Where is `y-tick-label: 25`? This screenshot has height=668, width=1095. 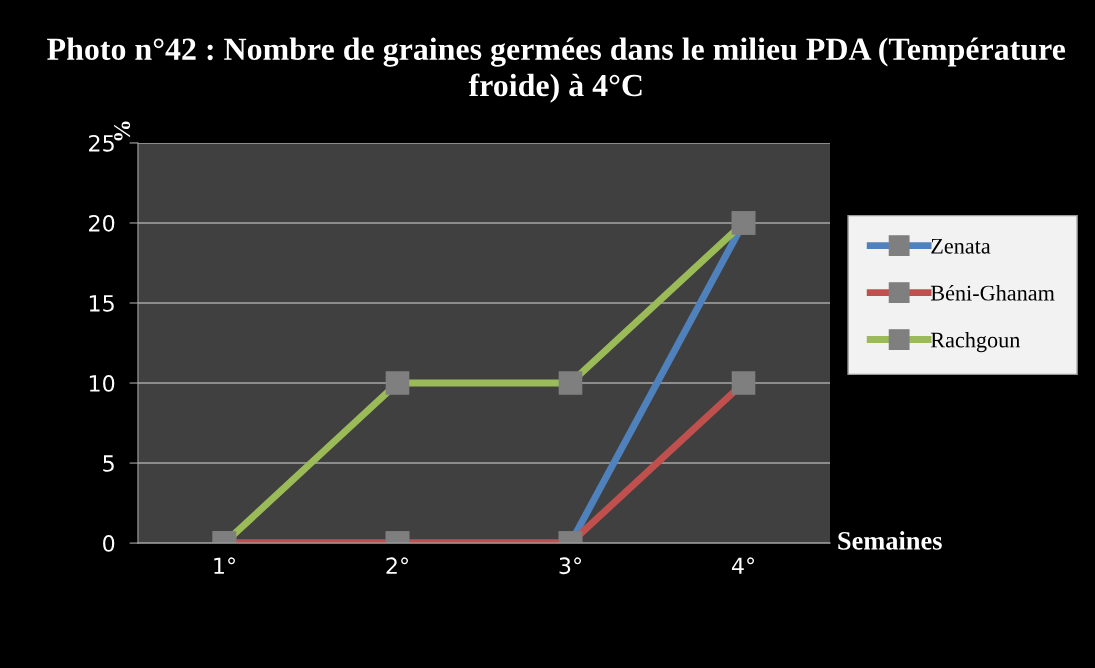
y-tick-label: 25 is located at coordinates (101, 143).